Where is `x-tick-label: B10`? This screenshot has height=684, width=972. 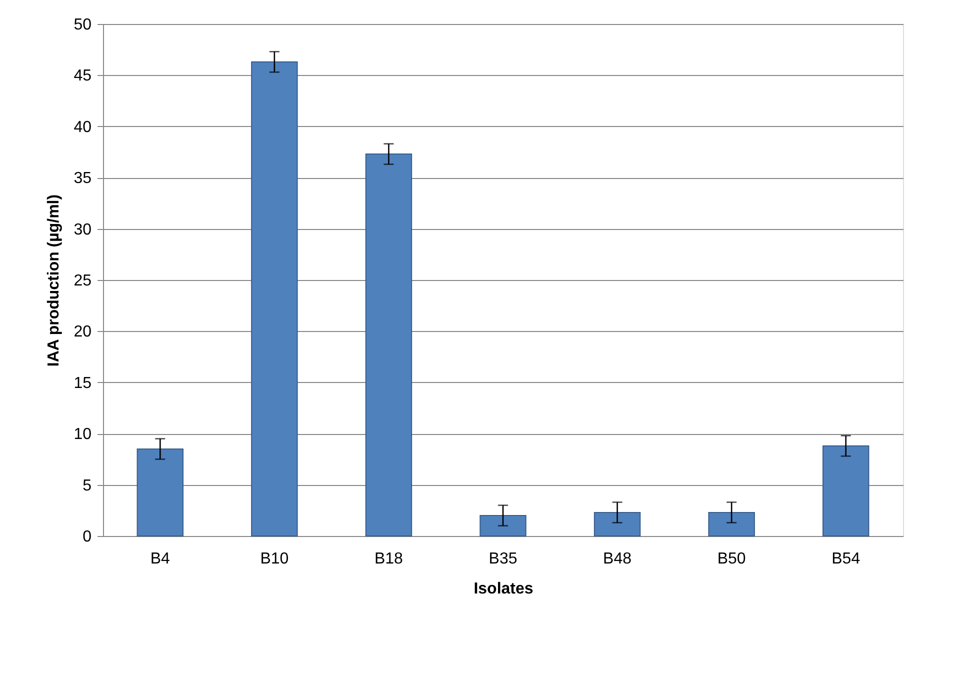 x-tick-label: B10 is located at coordinates (274, 559).